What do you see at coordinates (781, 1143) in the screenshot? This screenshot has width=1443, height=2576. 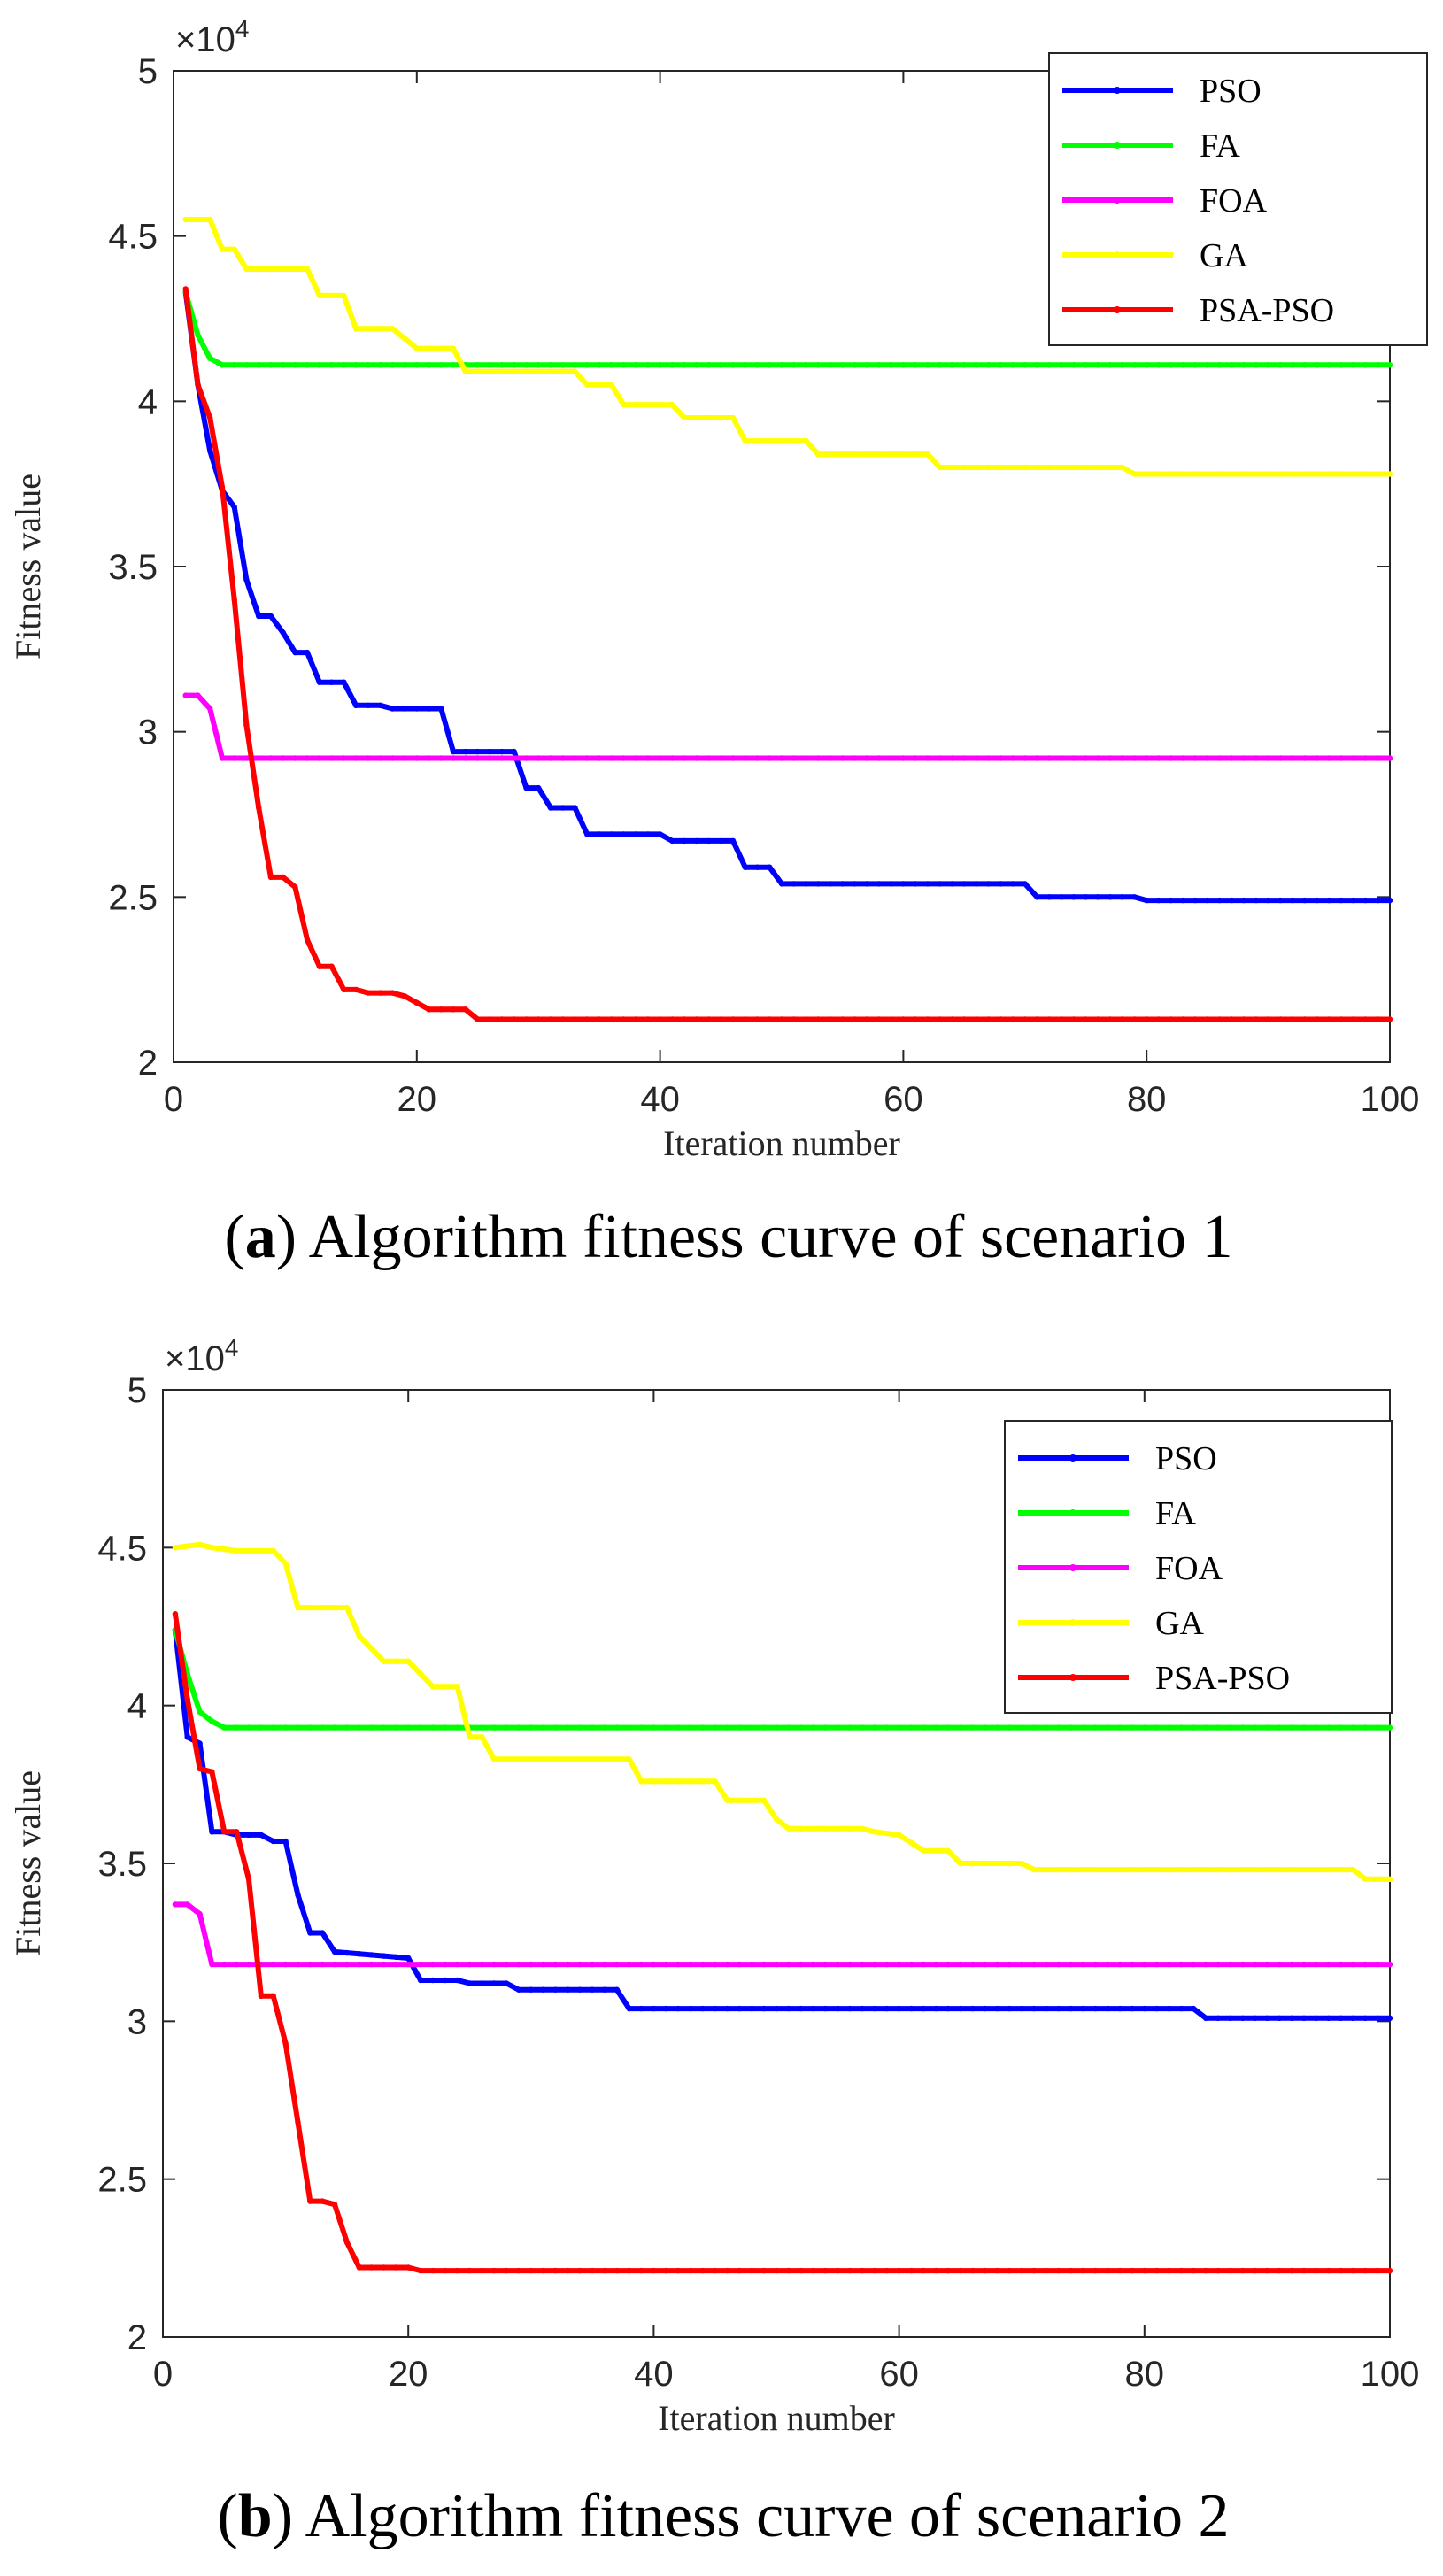 I see `x-axis-title: Iteration number` at bounding box center [781, 1143].